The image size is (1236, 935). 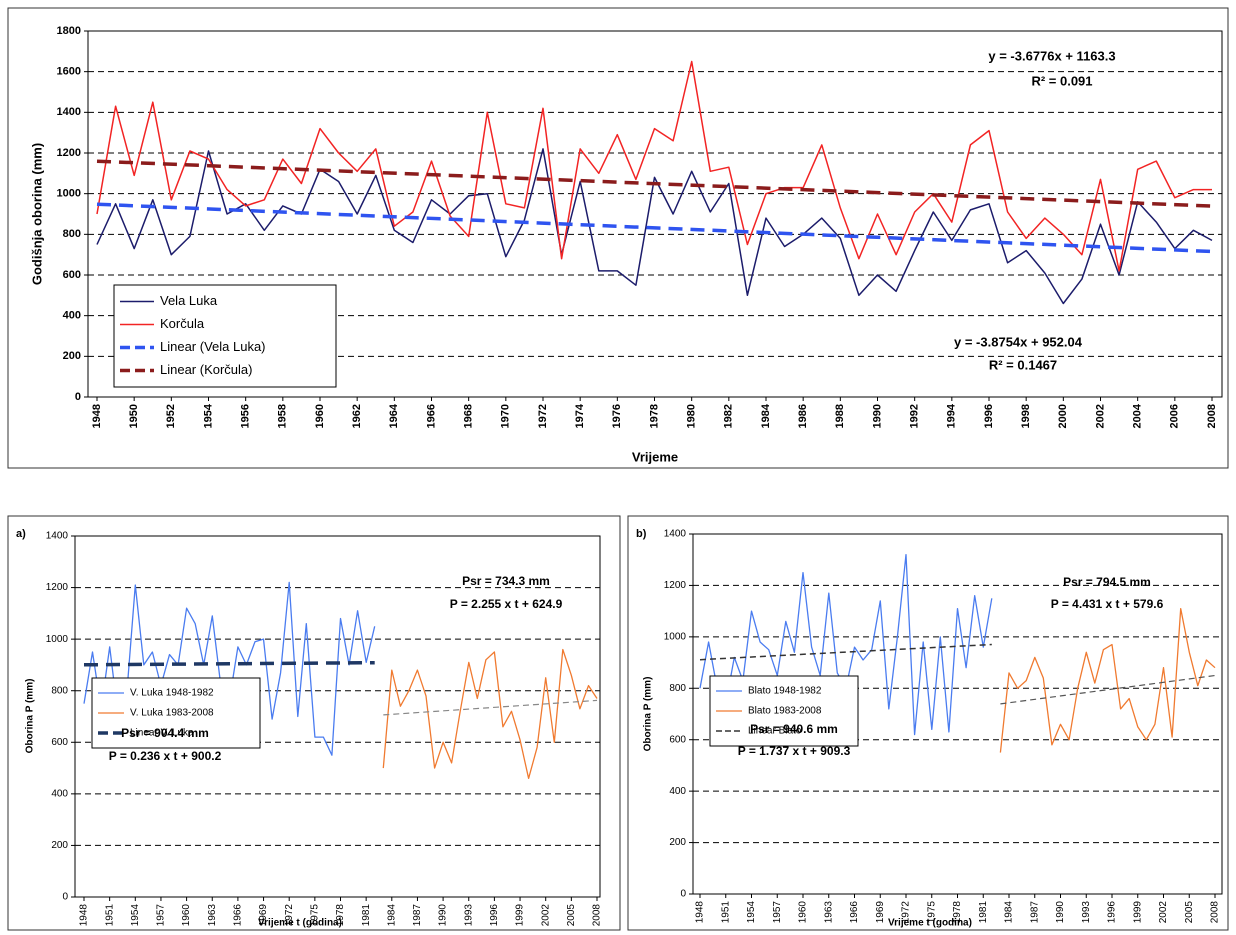 What do you see at coordinates (677, 791) in the screenshot?
I see `y-tick-label: 400` at bounding box center [677, 791].